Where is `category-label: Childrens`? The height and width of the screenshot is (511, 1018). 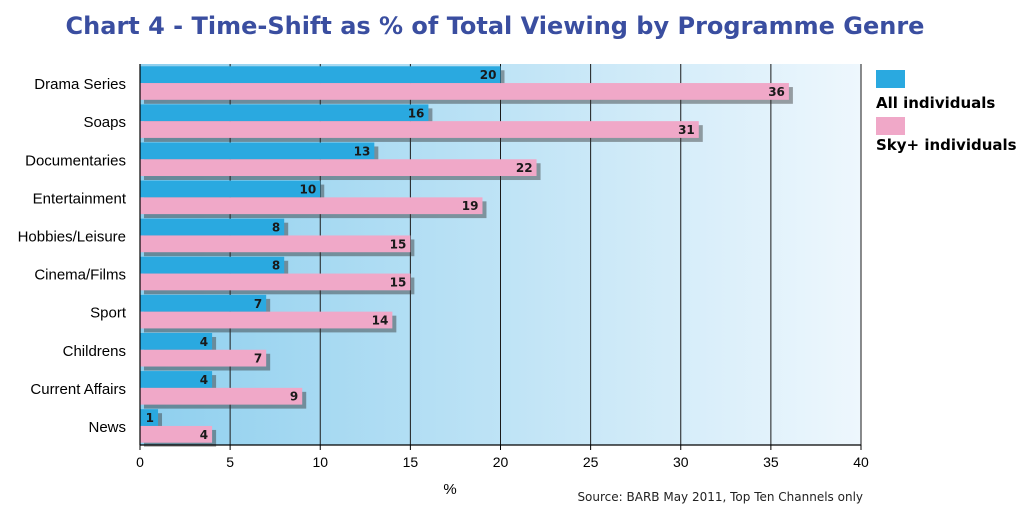
category-label: Childrens is located at coordinates (94, 351).